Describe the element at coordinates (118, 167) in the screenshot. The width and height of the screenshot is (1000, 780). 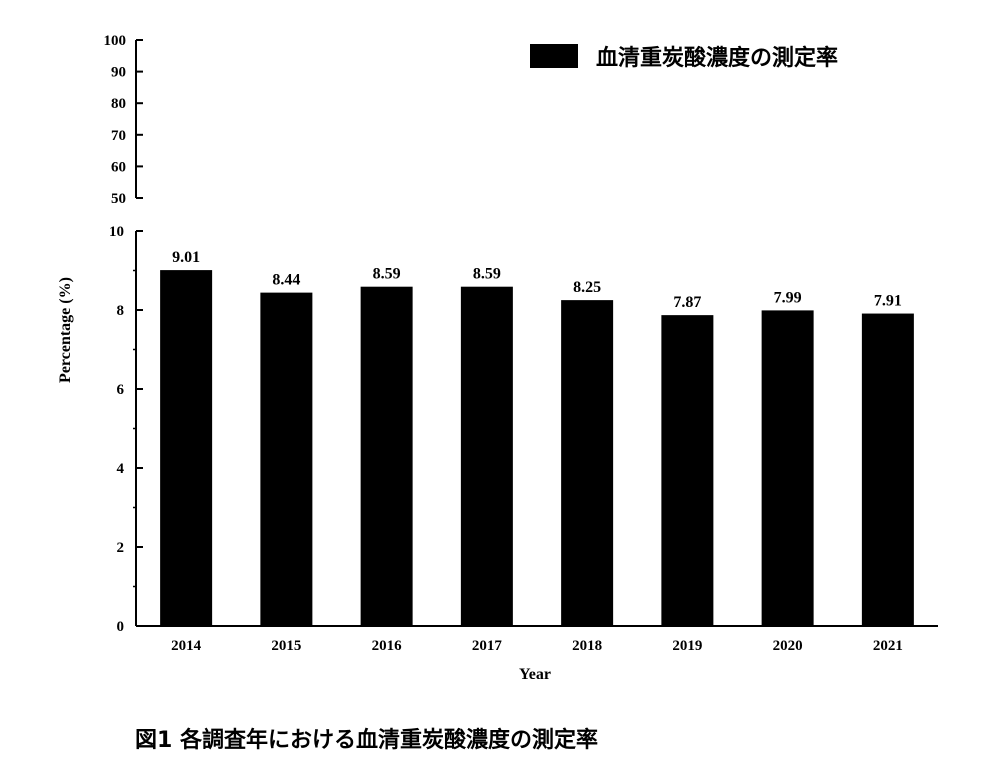
I see `y-tick-label: 60` at that location.